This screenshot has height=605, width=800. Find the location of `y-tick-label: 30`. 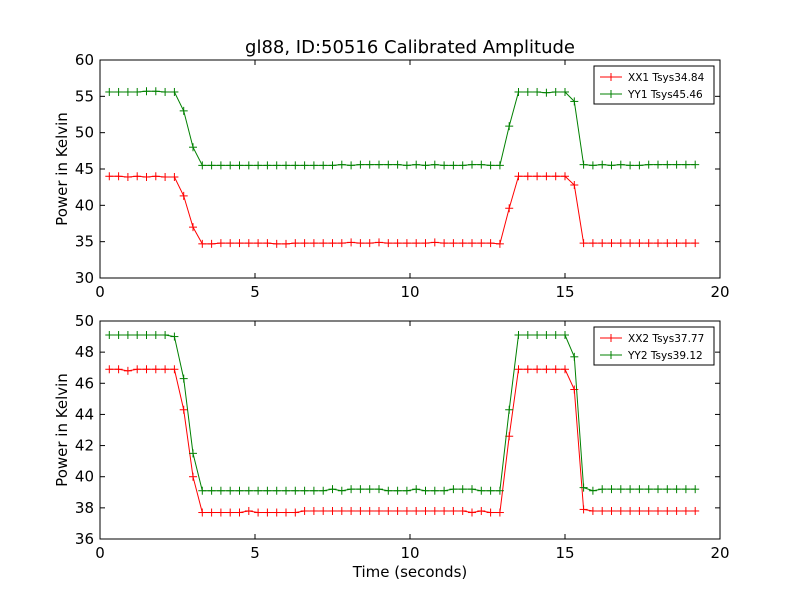

y-tick-label: 30 is located at coordinates (84, 278).